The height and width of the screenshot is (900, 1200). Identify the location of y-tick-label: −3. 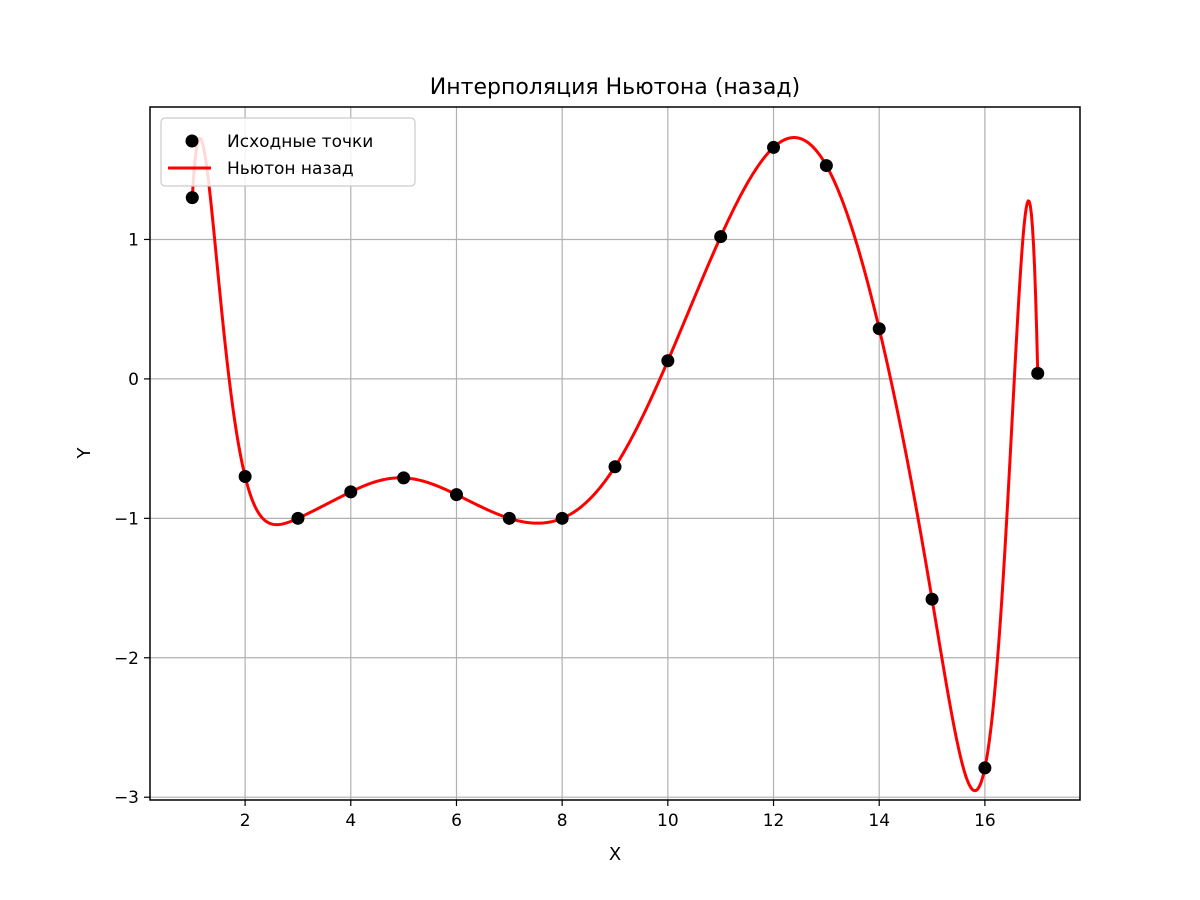
(126, 798).